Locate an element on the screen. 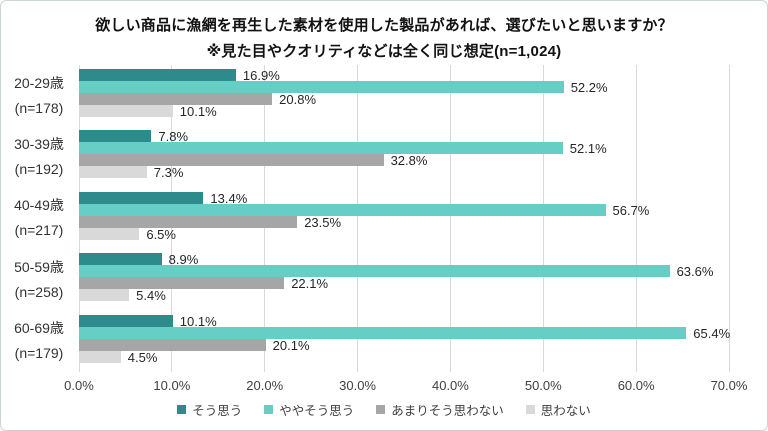 This screenshot has height=431, width=768. bar-value-label: 20.1% is located at coordinates (291, 345).